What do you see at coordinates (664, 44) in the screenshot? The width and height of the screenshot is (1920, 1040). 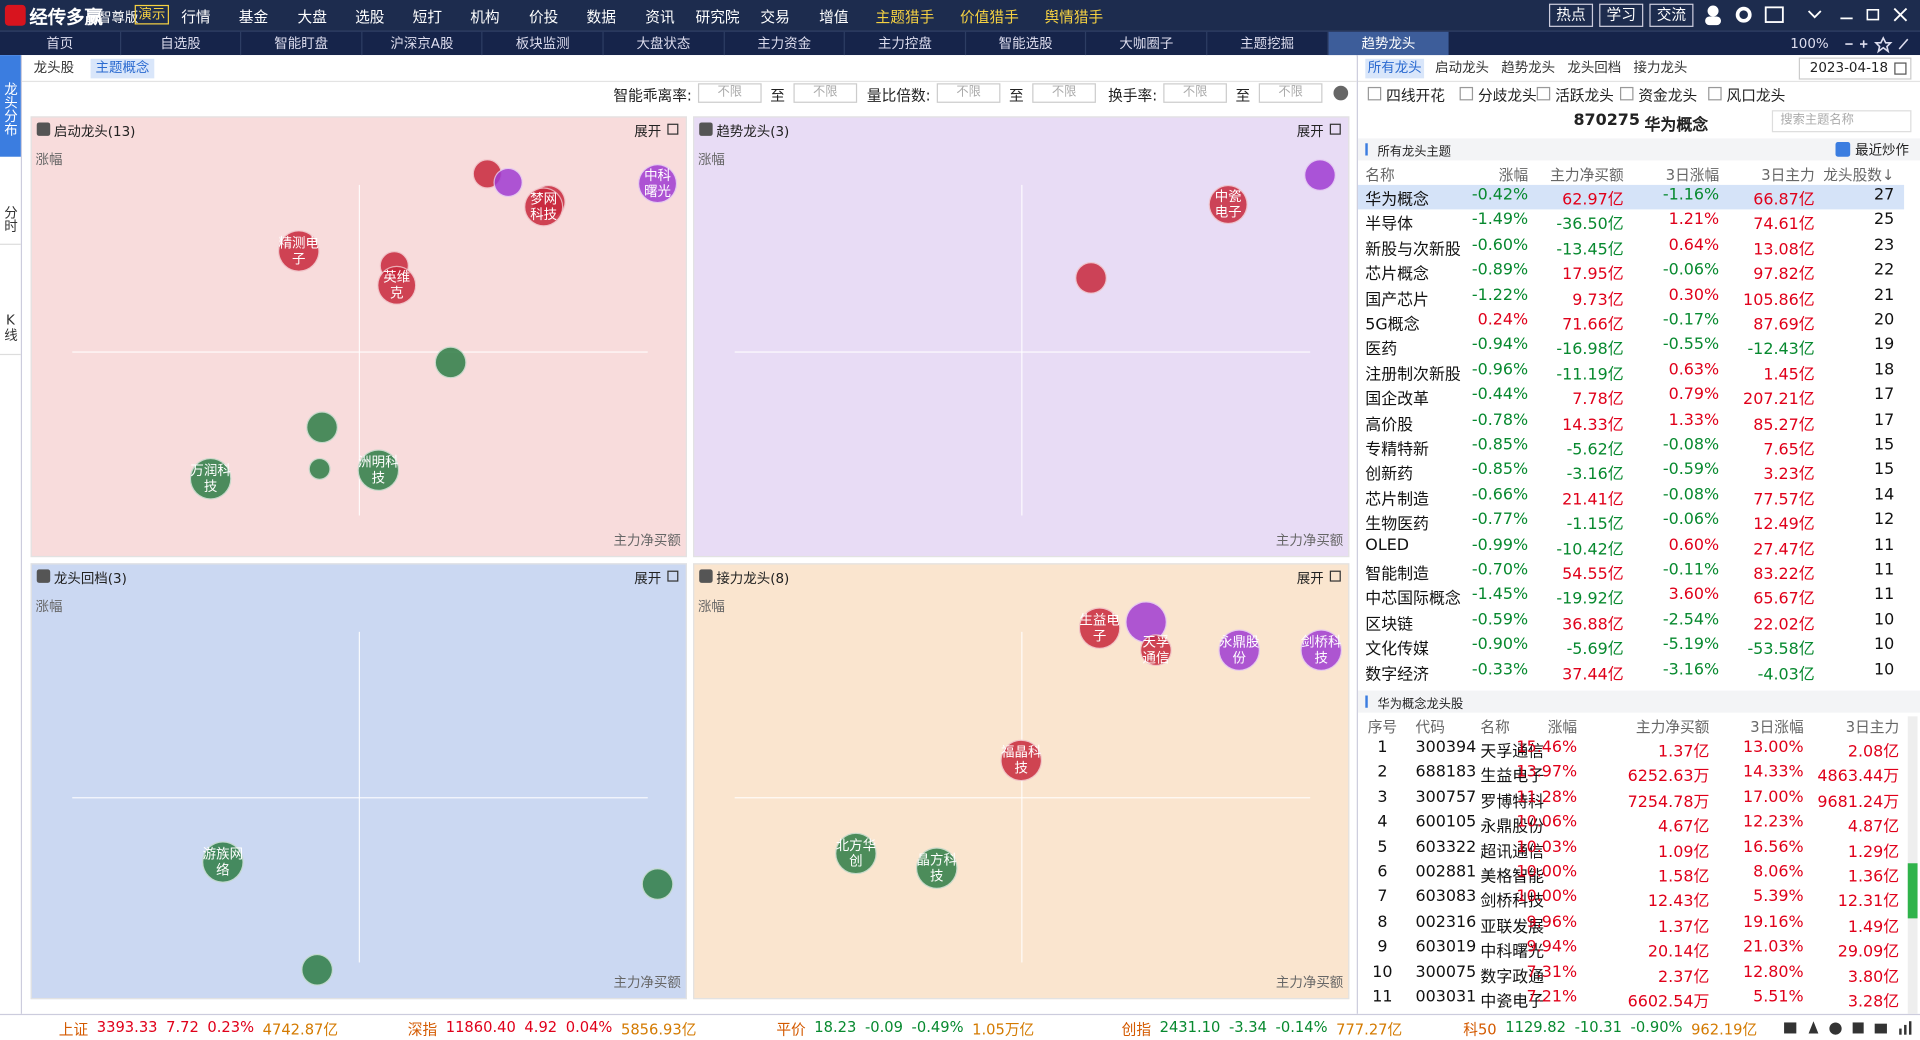 I see `nav-tab: 大盘状态` at bounding box center [664, 44].